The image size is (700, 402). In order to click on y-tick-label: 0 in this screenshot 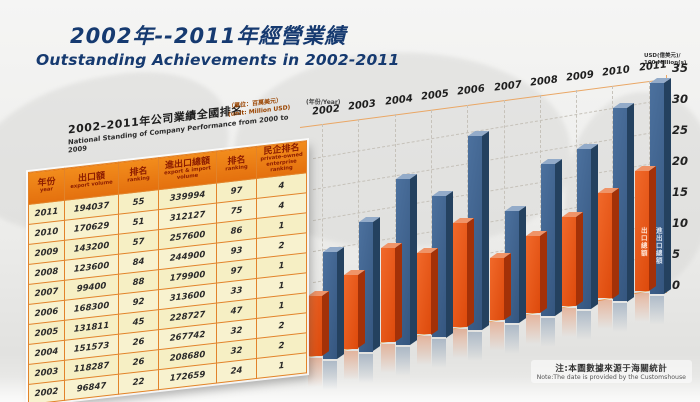, I will do `click(676, 285)`.